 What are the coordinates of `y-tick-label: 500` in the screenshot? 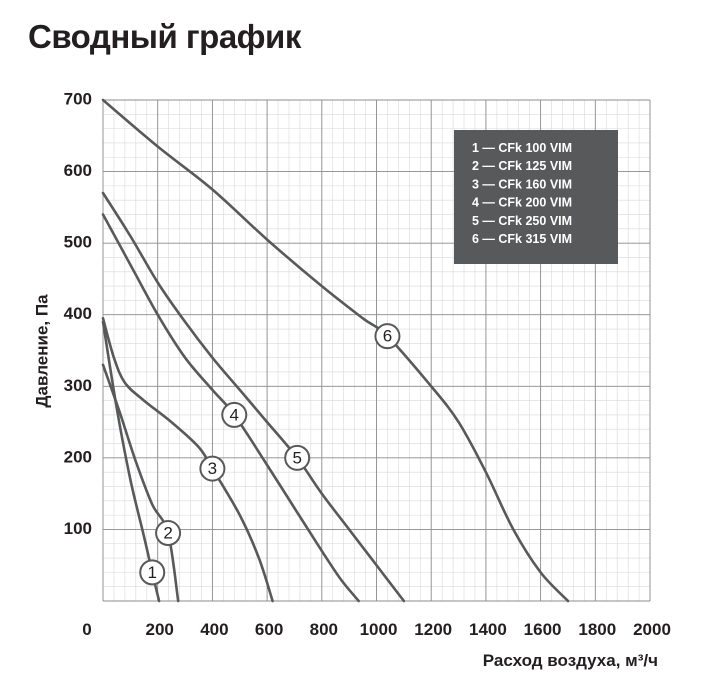 It's located at (78, 242).